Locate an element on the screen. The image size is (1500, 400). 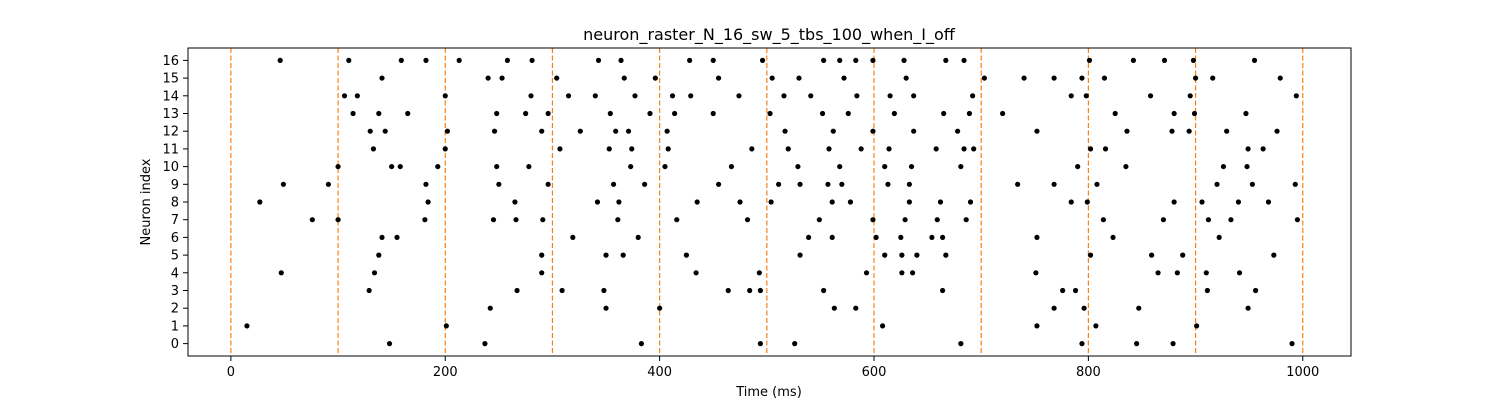
x-tick-label: 800 is located at coordinates (1088, 372).